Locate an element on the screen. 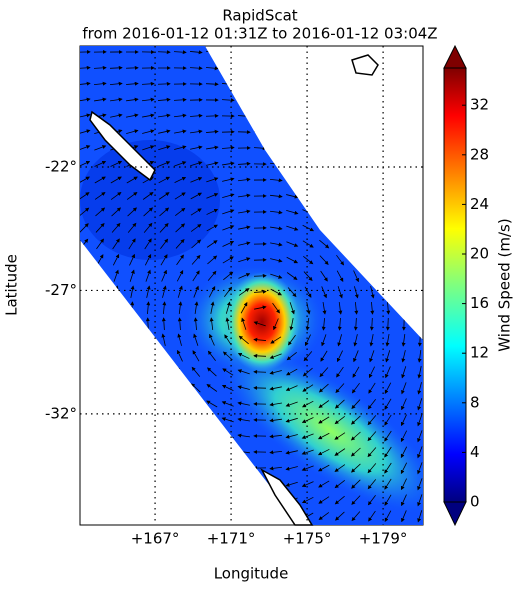 This screenshot has height=593, width=521. x-tick-label: +167° is located at coordinates (155, 539).